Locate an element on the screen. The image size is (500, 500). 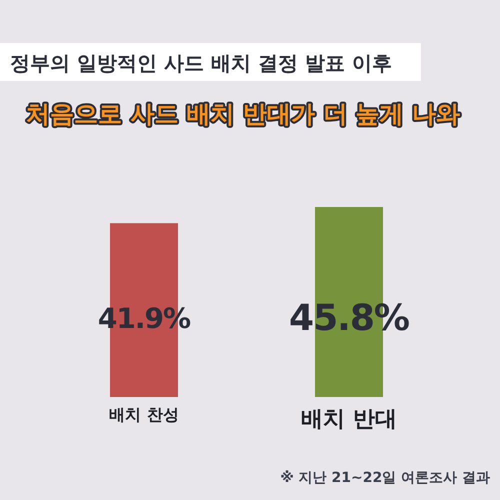
x-tick-label: 배치 찬성 is located at coordinates (144, 414).